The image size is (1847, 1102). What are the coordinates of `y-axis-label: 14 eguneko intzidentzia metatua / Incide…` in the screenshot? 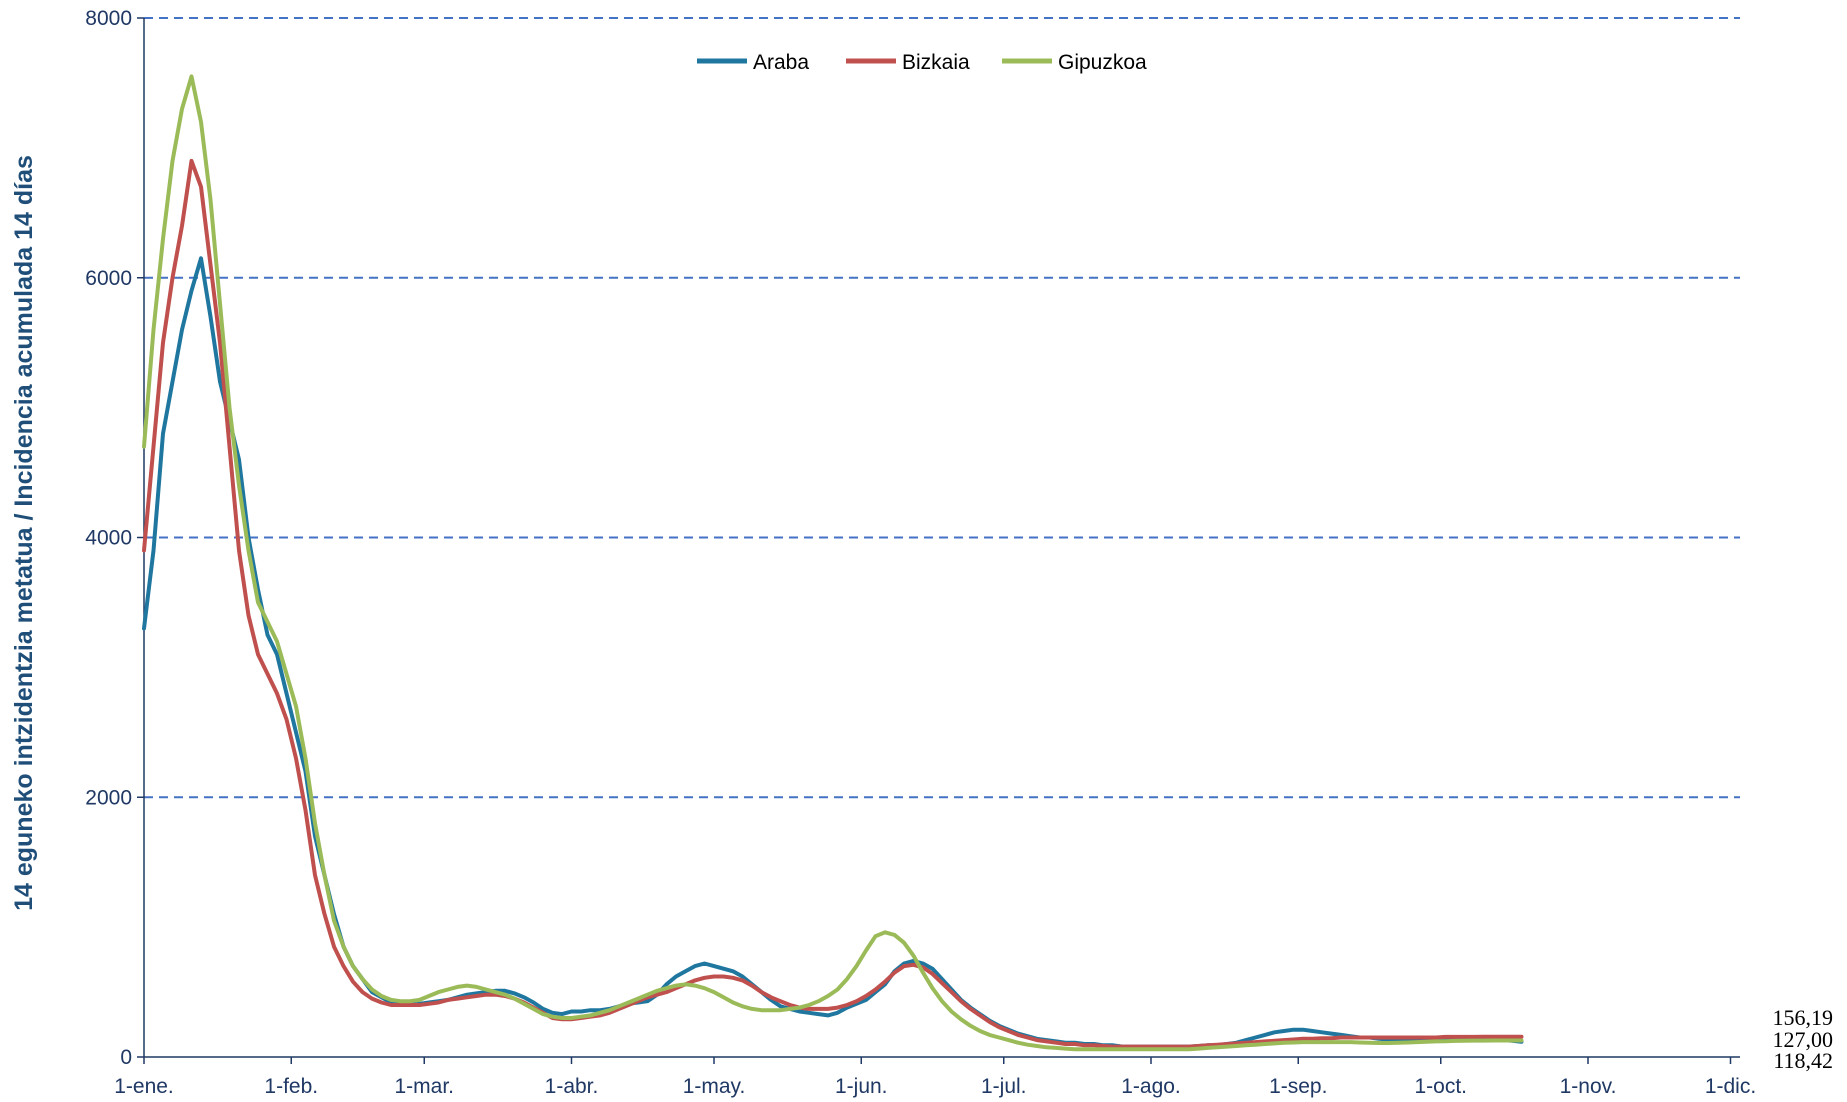 It's located at (24, 533).